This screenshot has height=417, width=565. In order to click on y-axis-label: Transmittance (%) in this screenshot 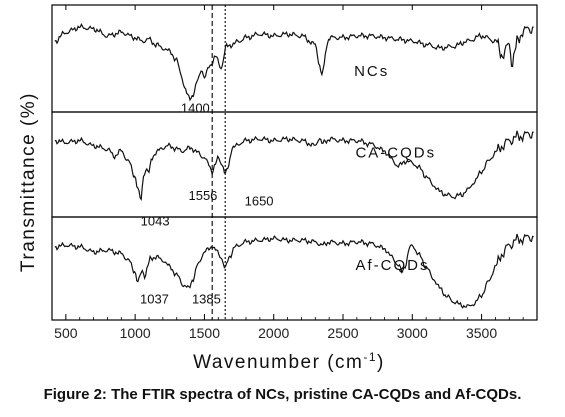, I will do `click(28, 182)`.